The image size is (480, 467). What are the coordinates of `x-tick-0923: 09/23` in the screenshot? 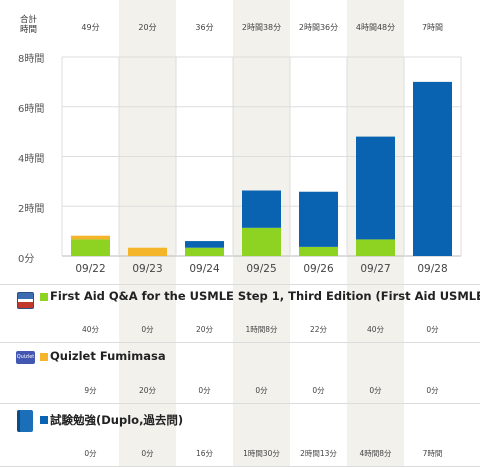 It's located at (147, 269).